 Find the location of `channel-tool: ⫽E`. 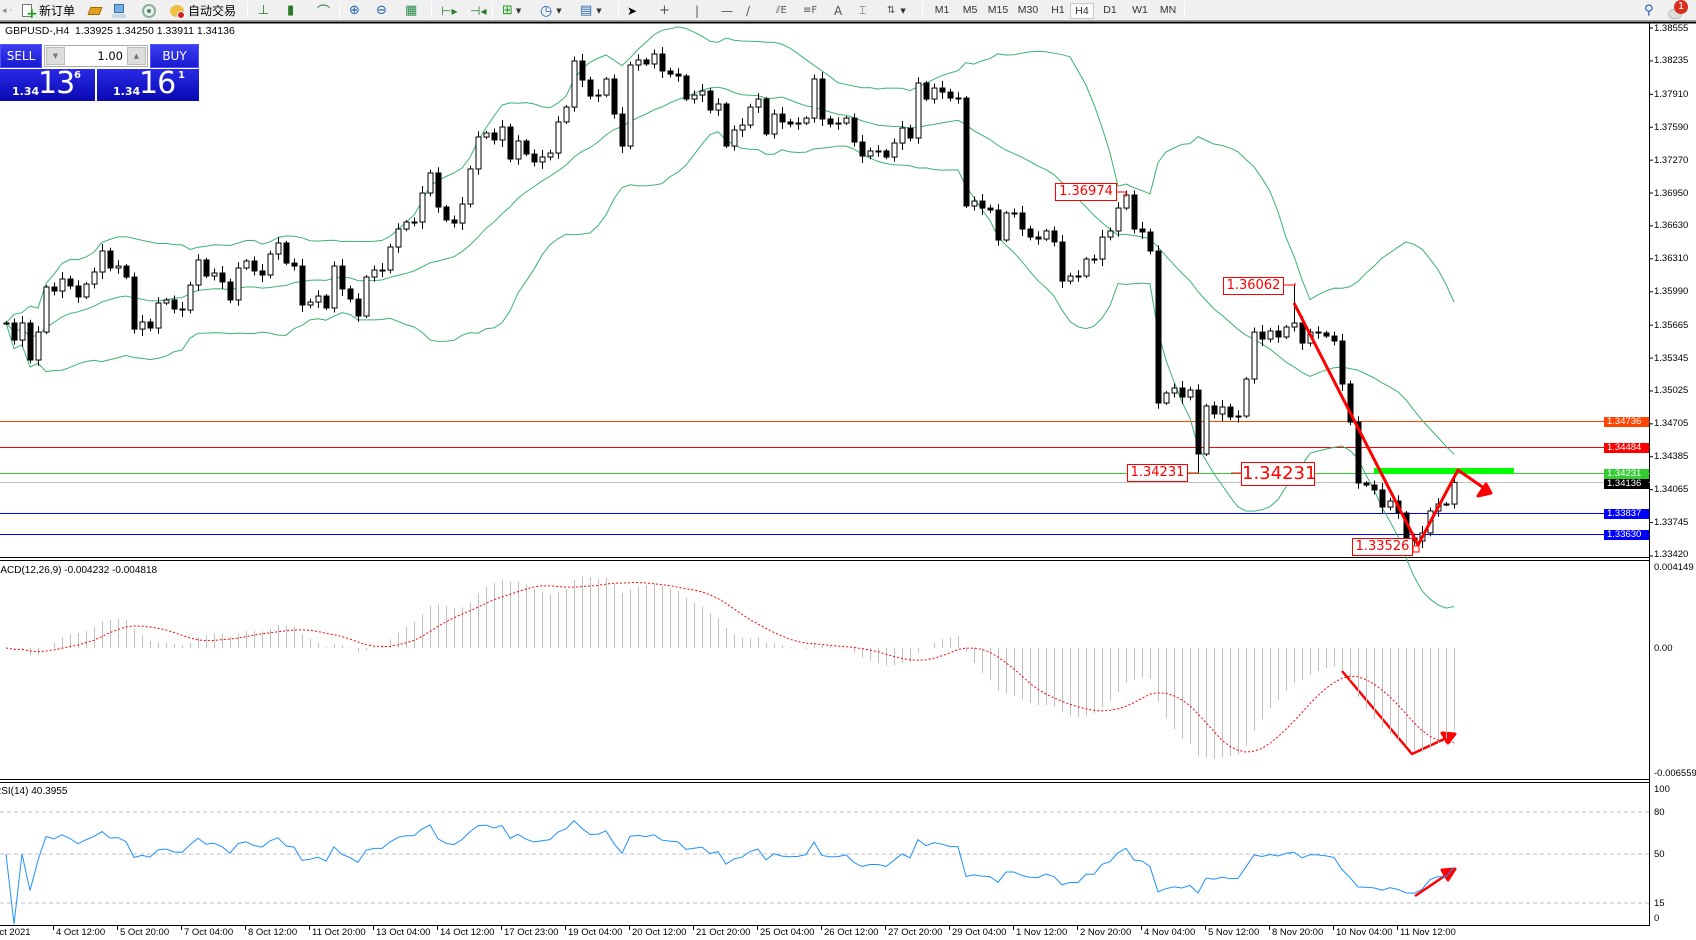

channel-tool: ⫽E is located at coordinates (781, 10).